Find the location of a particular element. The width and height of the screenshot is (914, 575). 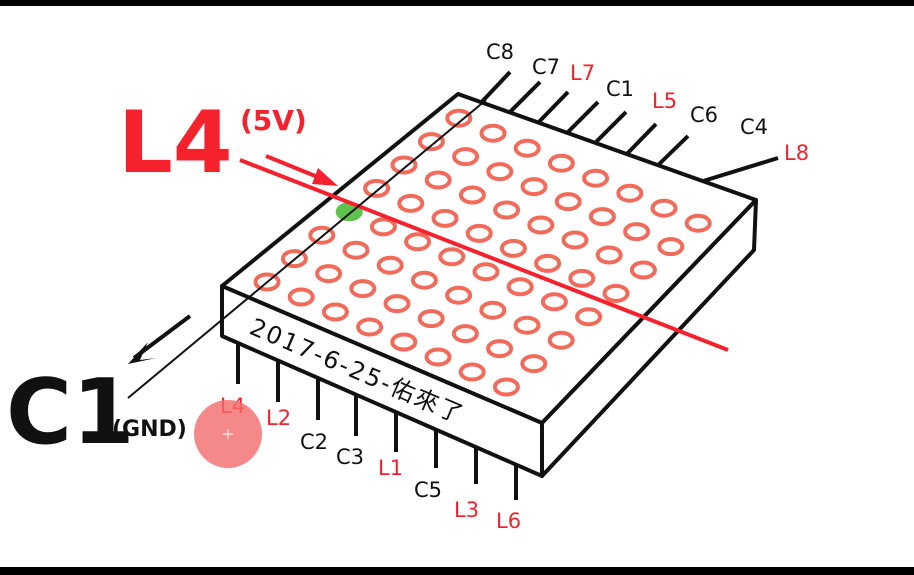

bottom-pin-label: L2 is located at coordinates (278, 418).